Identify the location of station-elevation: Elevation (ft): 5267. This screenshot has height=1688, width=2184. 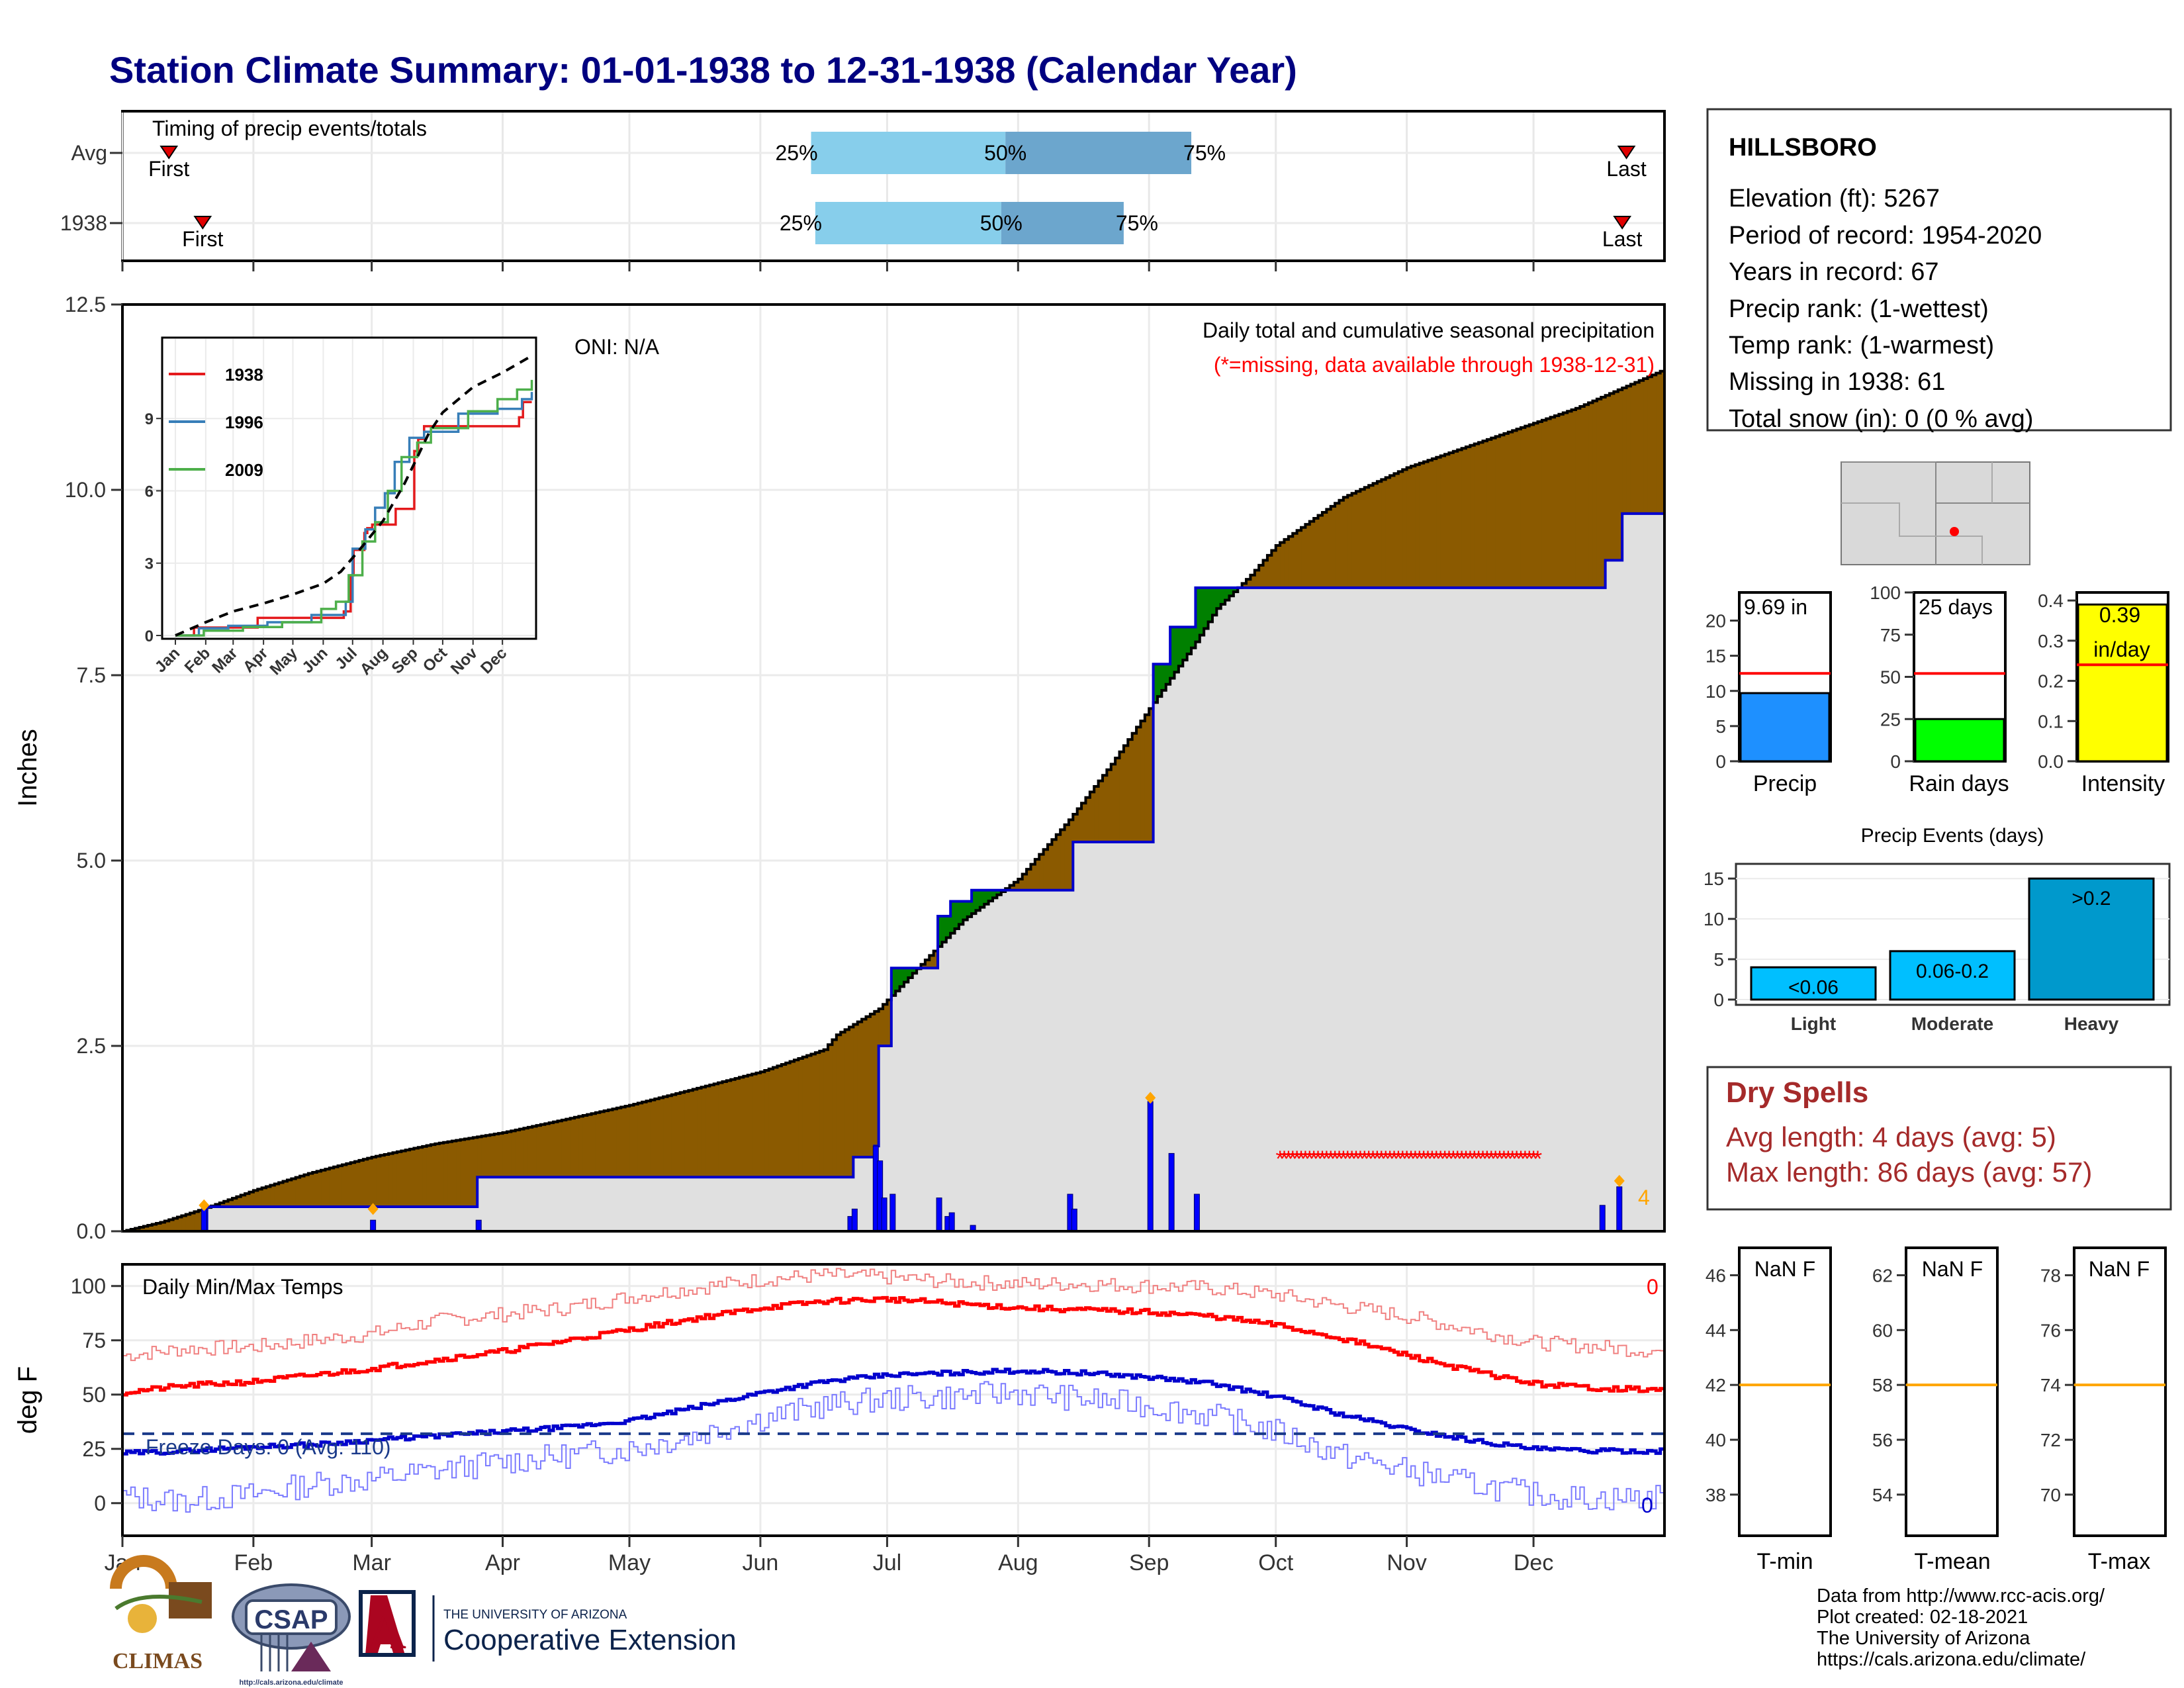
(1834, 198).